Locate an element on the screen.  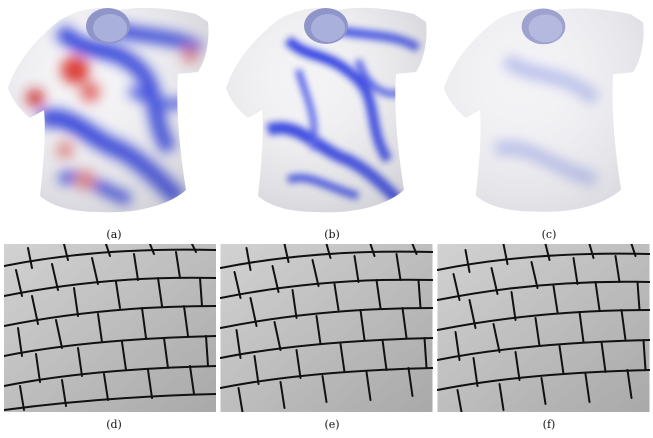
panel-e-tile-mesh is located at coordinates (326, 328).